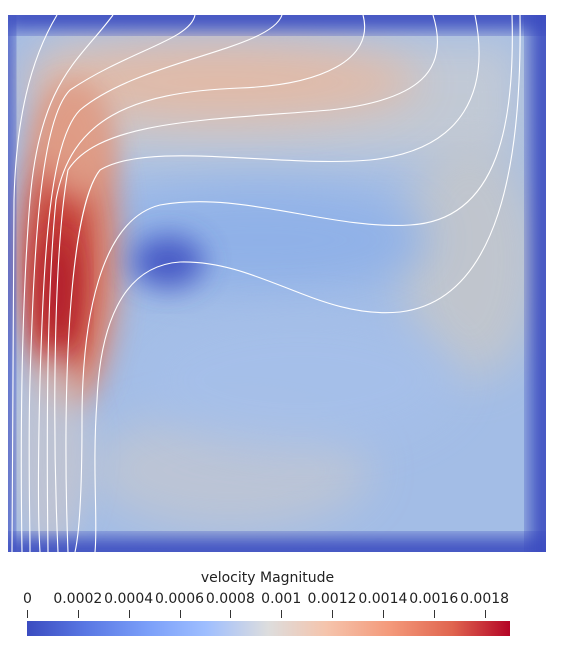 The width and height of the screenshot is (567, 647). I want to click on colorbar-tick-label: 0.0016, so click(434, 599).